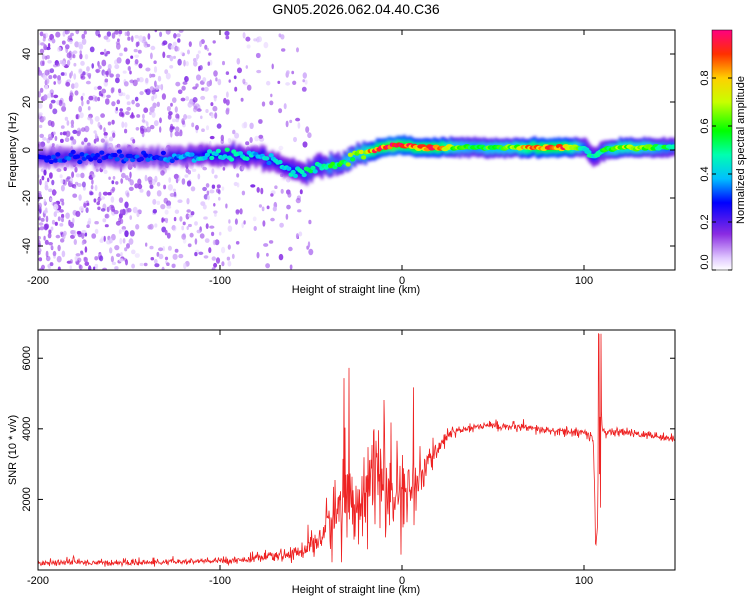 This screenshot has height=600, width=750. Describe the element at coordinates (27, 429) in the screenshot. I see `y-tick-label: 4000` at that location.